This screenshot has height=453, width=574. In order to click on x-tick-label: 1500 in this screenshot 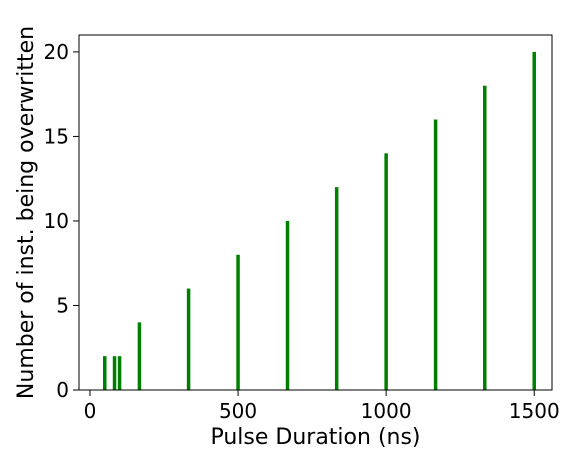, I will do `click(534, 411)`.